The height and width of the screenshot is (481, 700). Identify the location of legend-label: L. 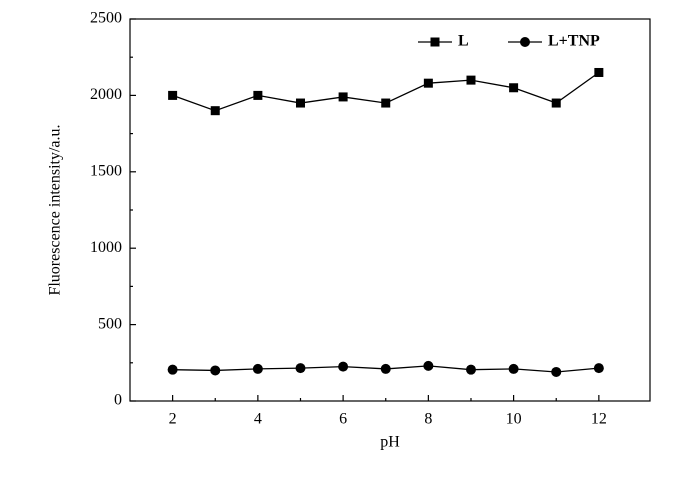
(463, 41).